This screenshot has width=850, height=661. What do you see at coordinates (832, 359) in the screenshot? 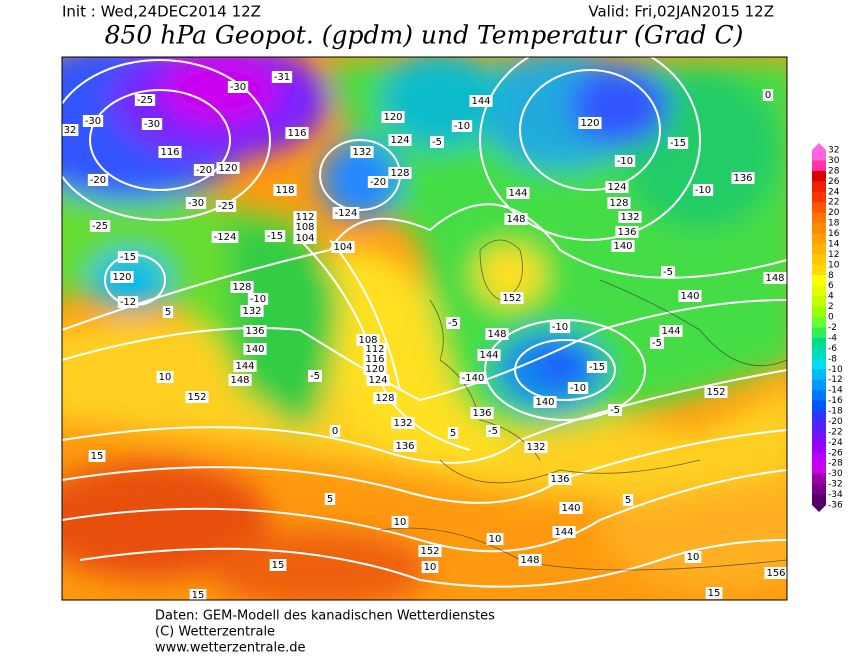
I see `color-bar-label: -8` at bounding box center [832, 359].